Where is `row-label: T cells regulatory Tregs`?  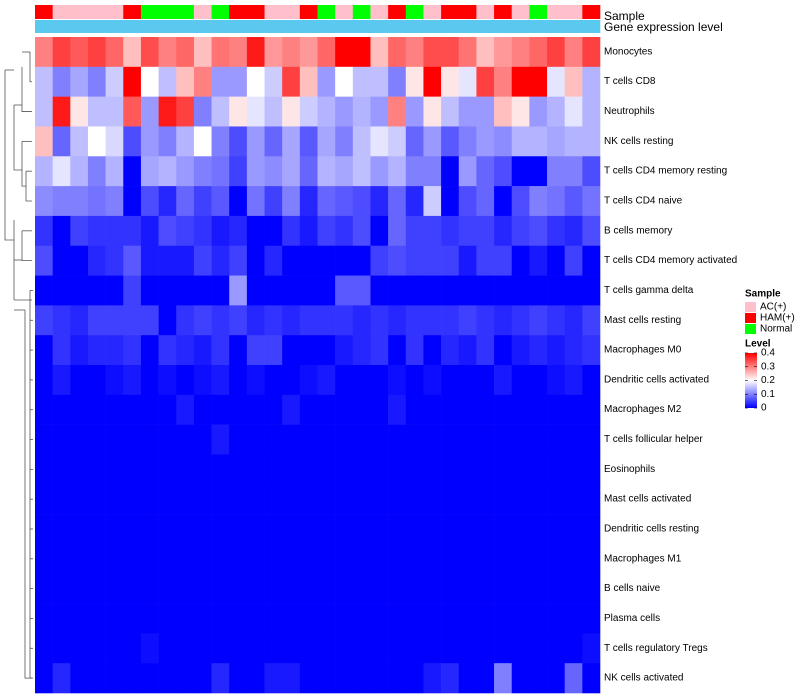 row-label: T cells regulatory Tregs is located at coordinates (656, 648).